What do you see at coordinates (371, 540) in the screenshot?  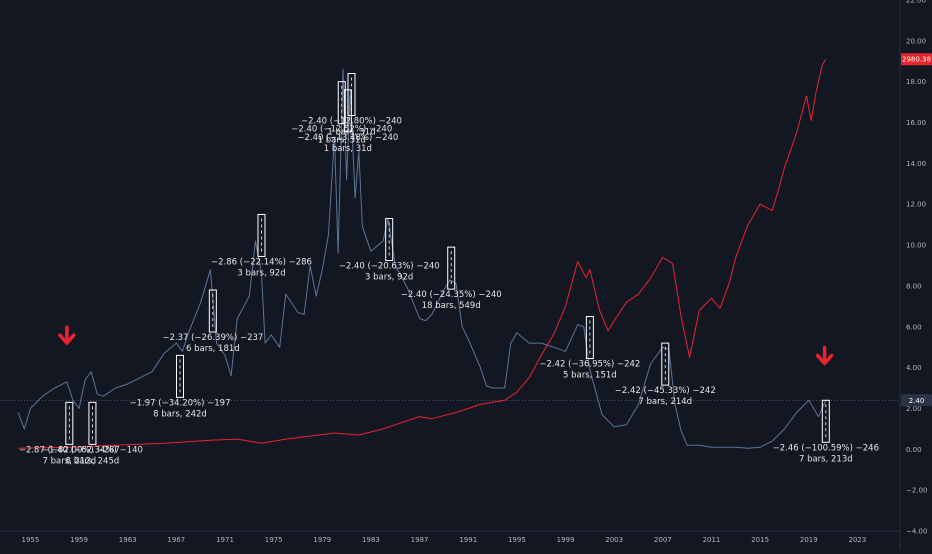 I see `x-tick-label: 1983` at bounding box center [371, 540].